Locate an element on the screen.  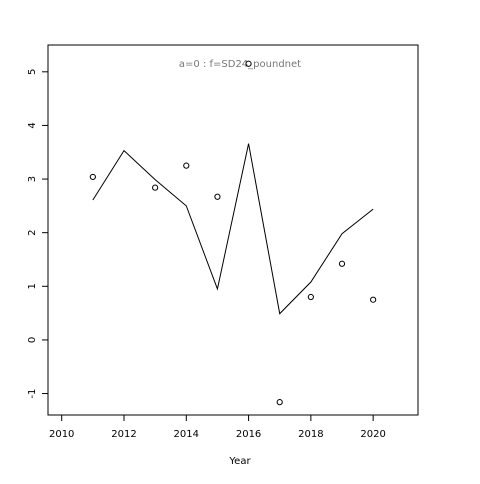
x-tick-label: 2014 is located at coordinates (186, 434).